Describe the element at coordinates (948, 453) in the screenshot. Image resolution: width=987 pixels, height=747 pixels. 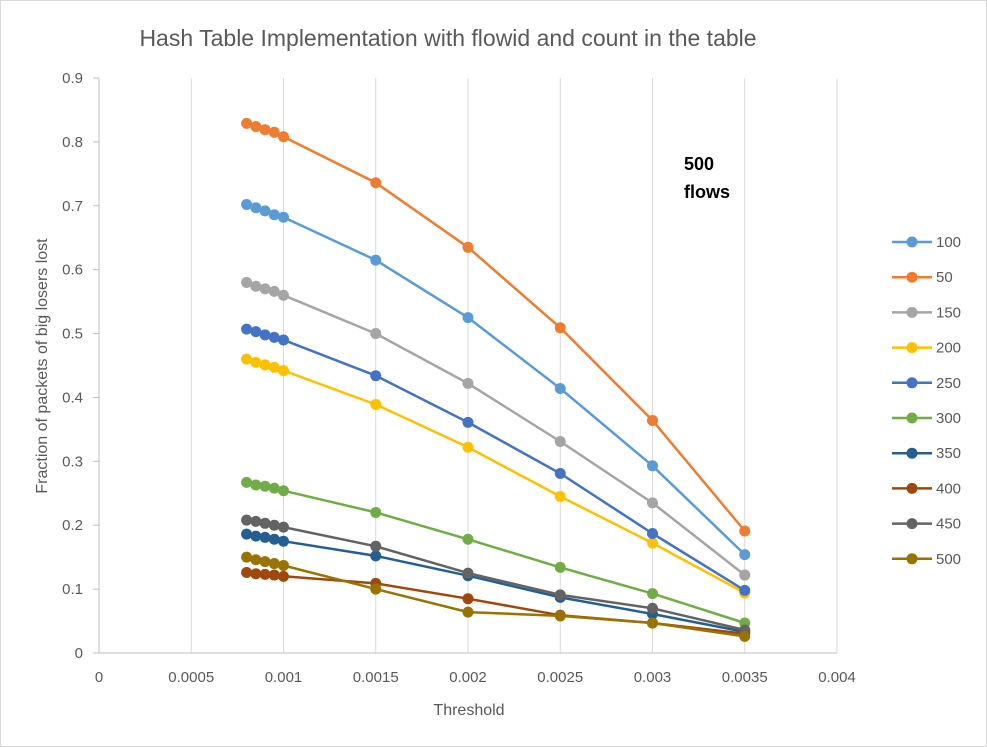
I see `legend-label: 350` at that location.